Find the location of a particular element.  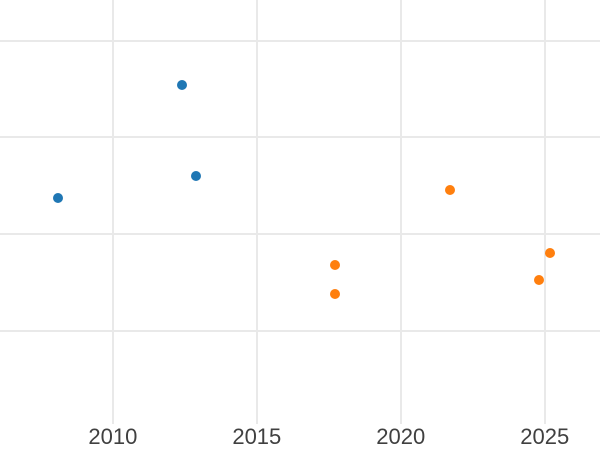

x-tick-label: 2010 is located at coordinates (113, 436).